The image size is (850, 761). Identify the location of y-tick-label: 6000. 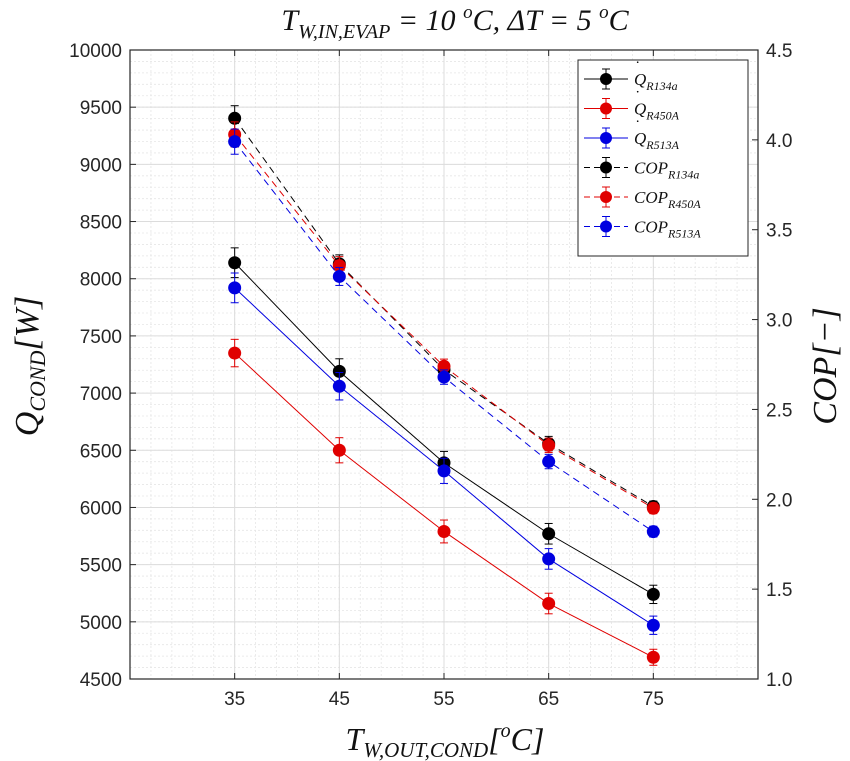
(101, 508).